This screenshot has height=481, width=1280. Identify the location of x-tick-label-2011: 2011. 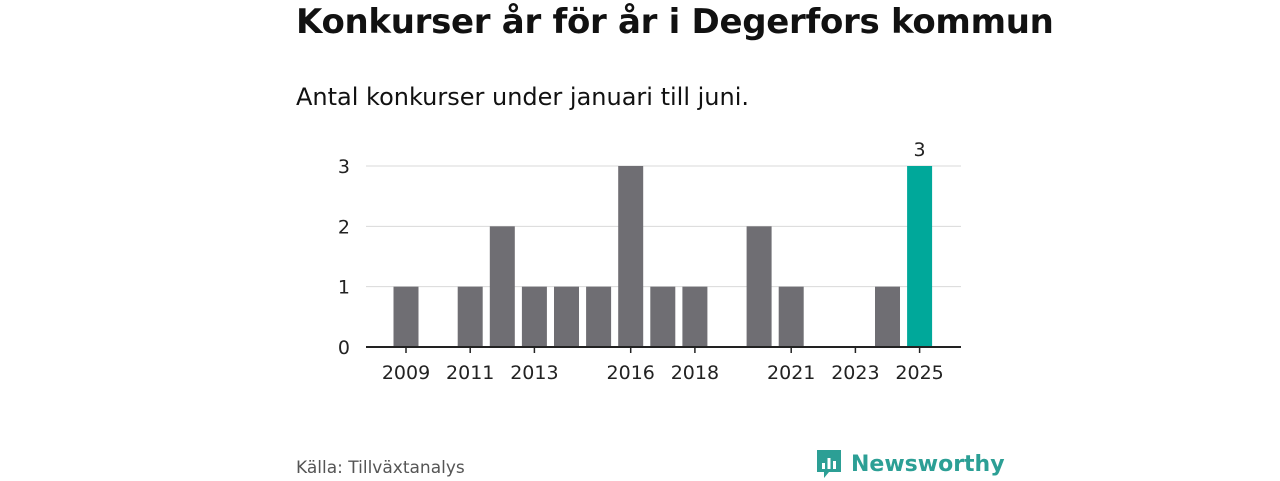
(470, 373).